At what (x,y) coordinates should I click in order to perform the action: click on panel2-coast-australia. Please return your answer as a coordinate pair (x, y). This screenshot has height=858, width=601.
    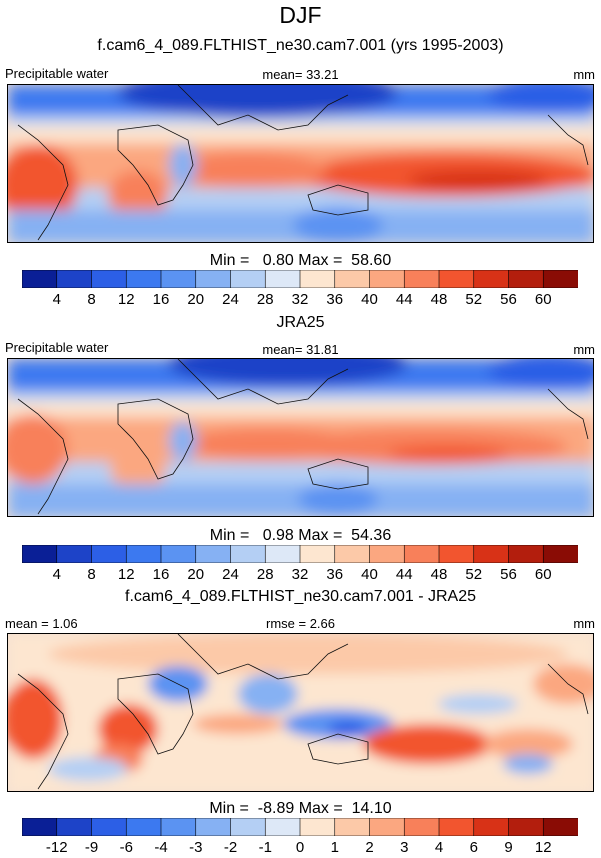
    Looking at the image, I should click on (338, 474).